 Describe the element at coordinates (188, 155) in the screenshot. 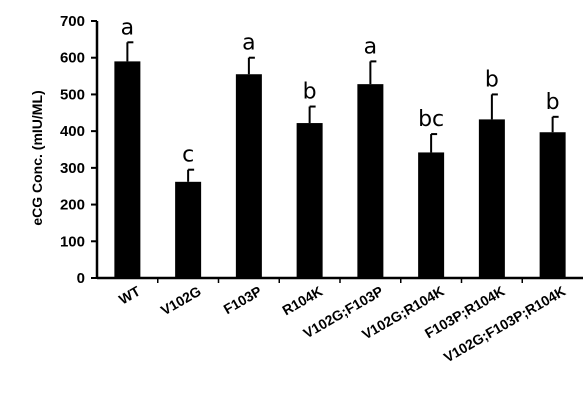

I see `significance-label: c` at that location.